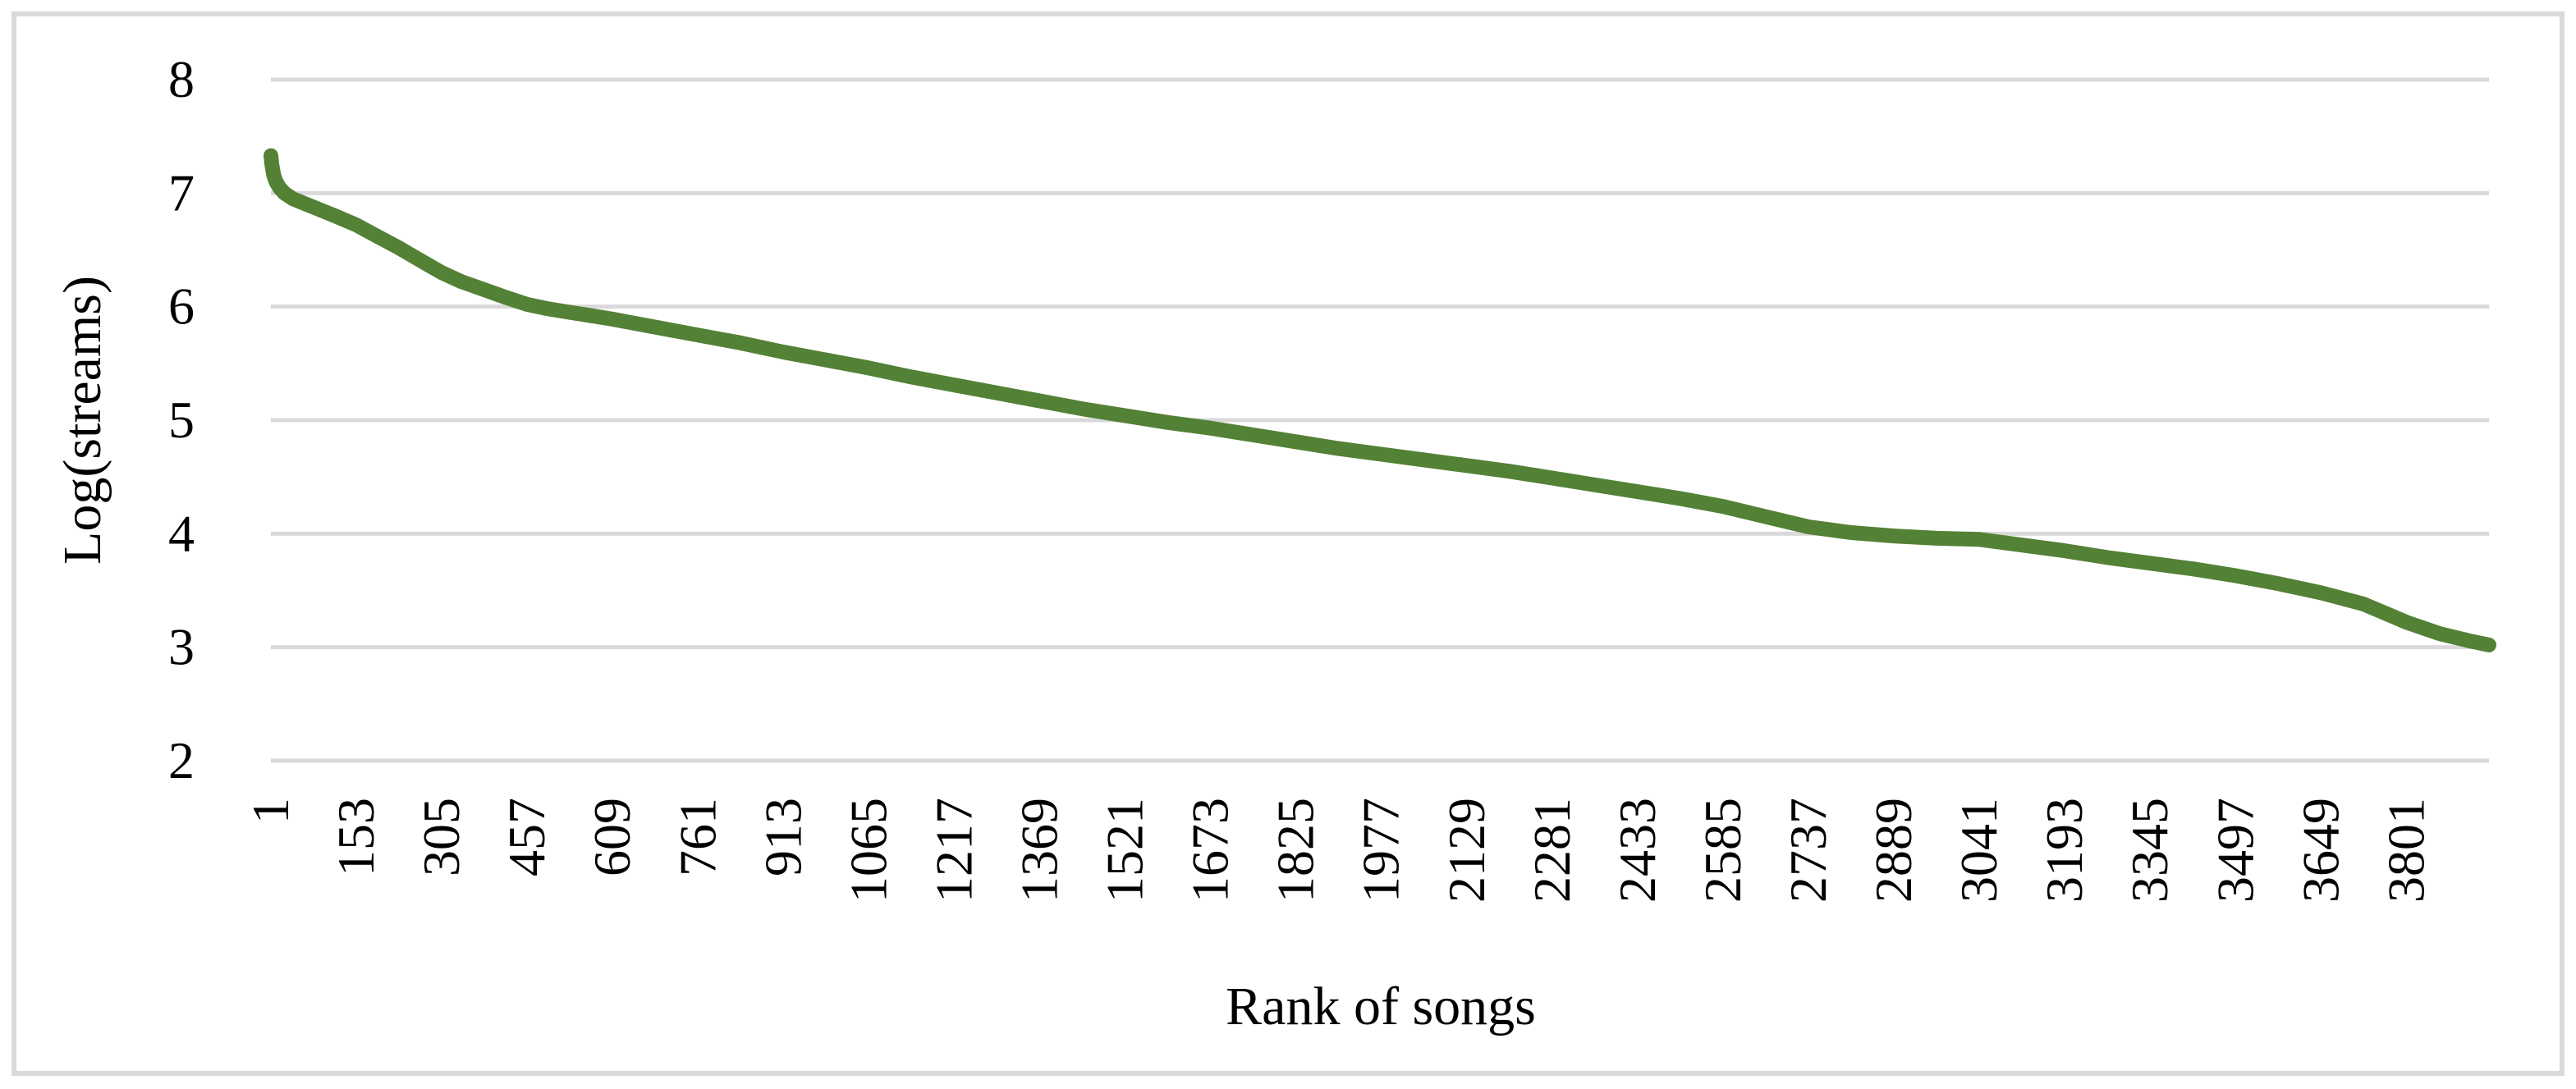  I want to click on x-tick-label-2585: 2585, so click(1723, 850).